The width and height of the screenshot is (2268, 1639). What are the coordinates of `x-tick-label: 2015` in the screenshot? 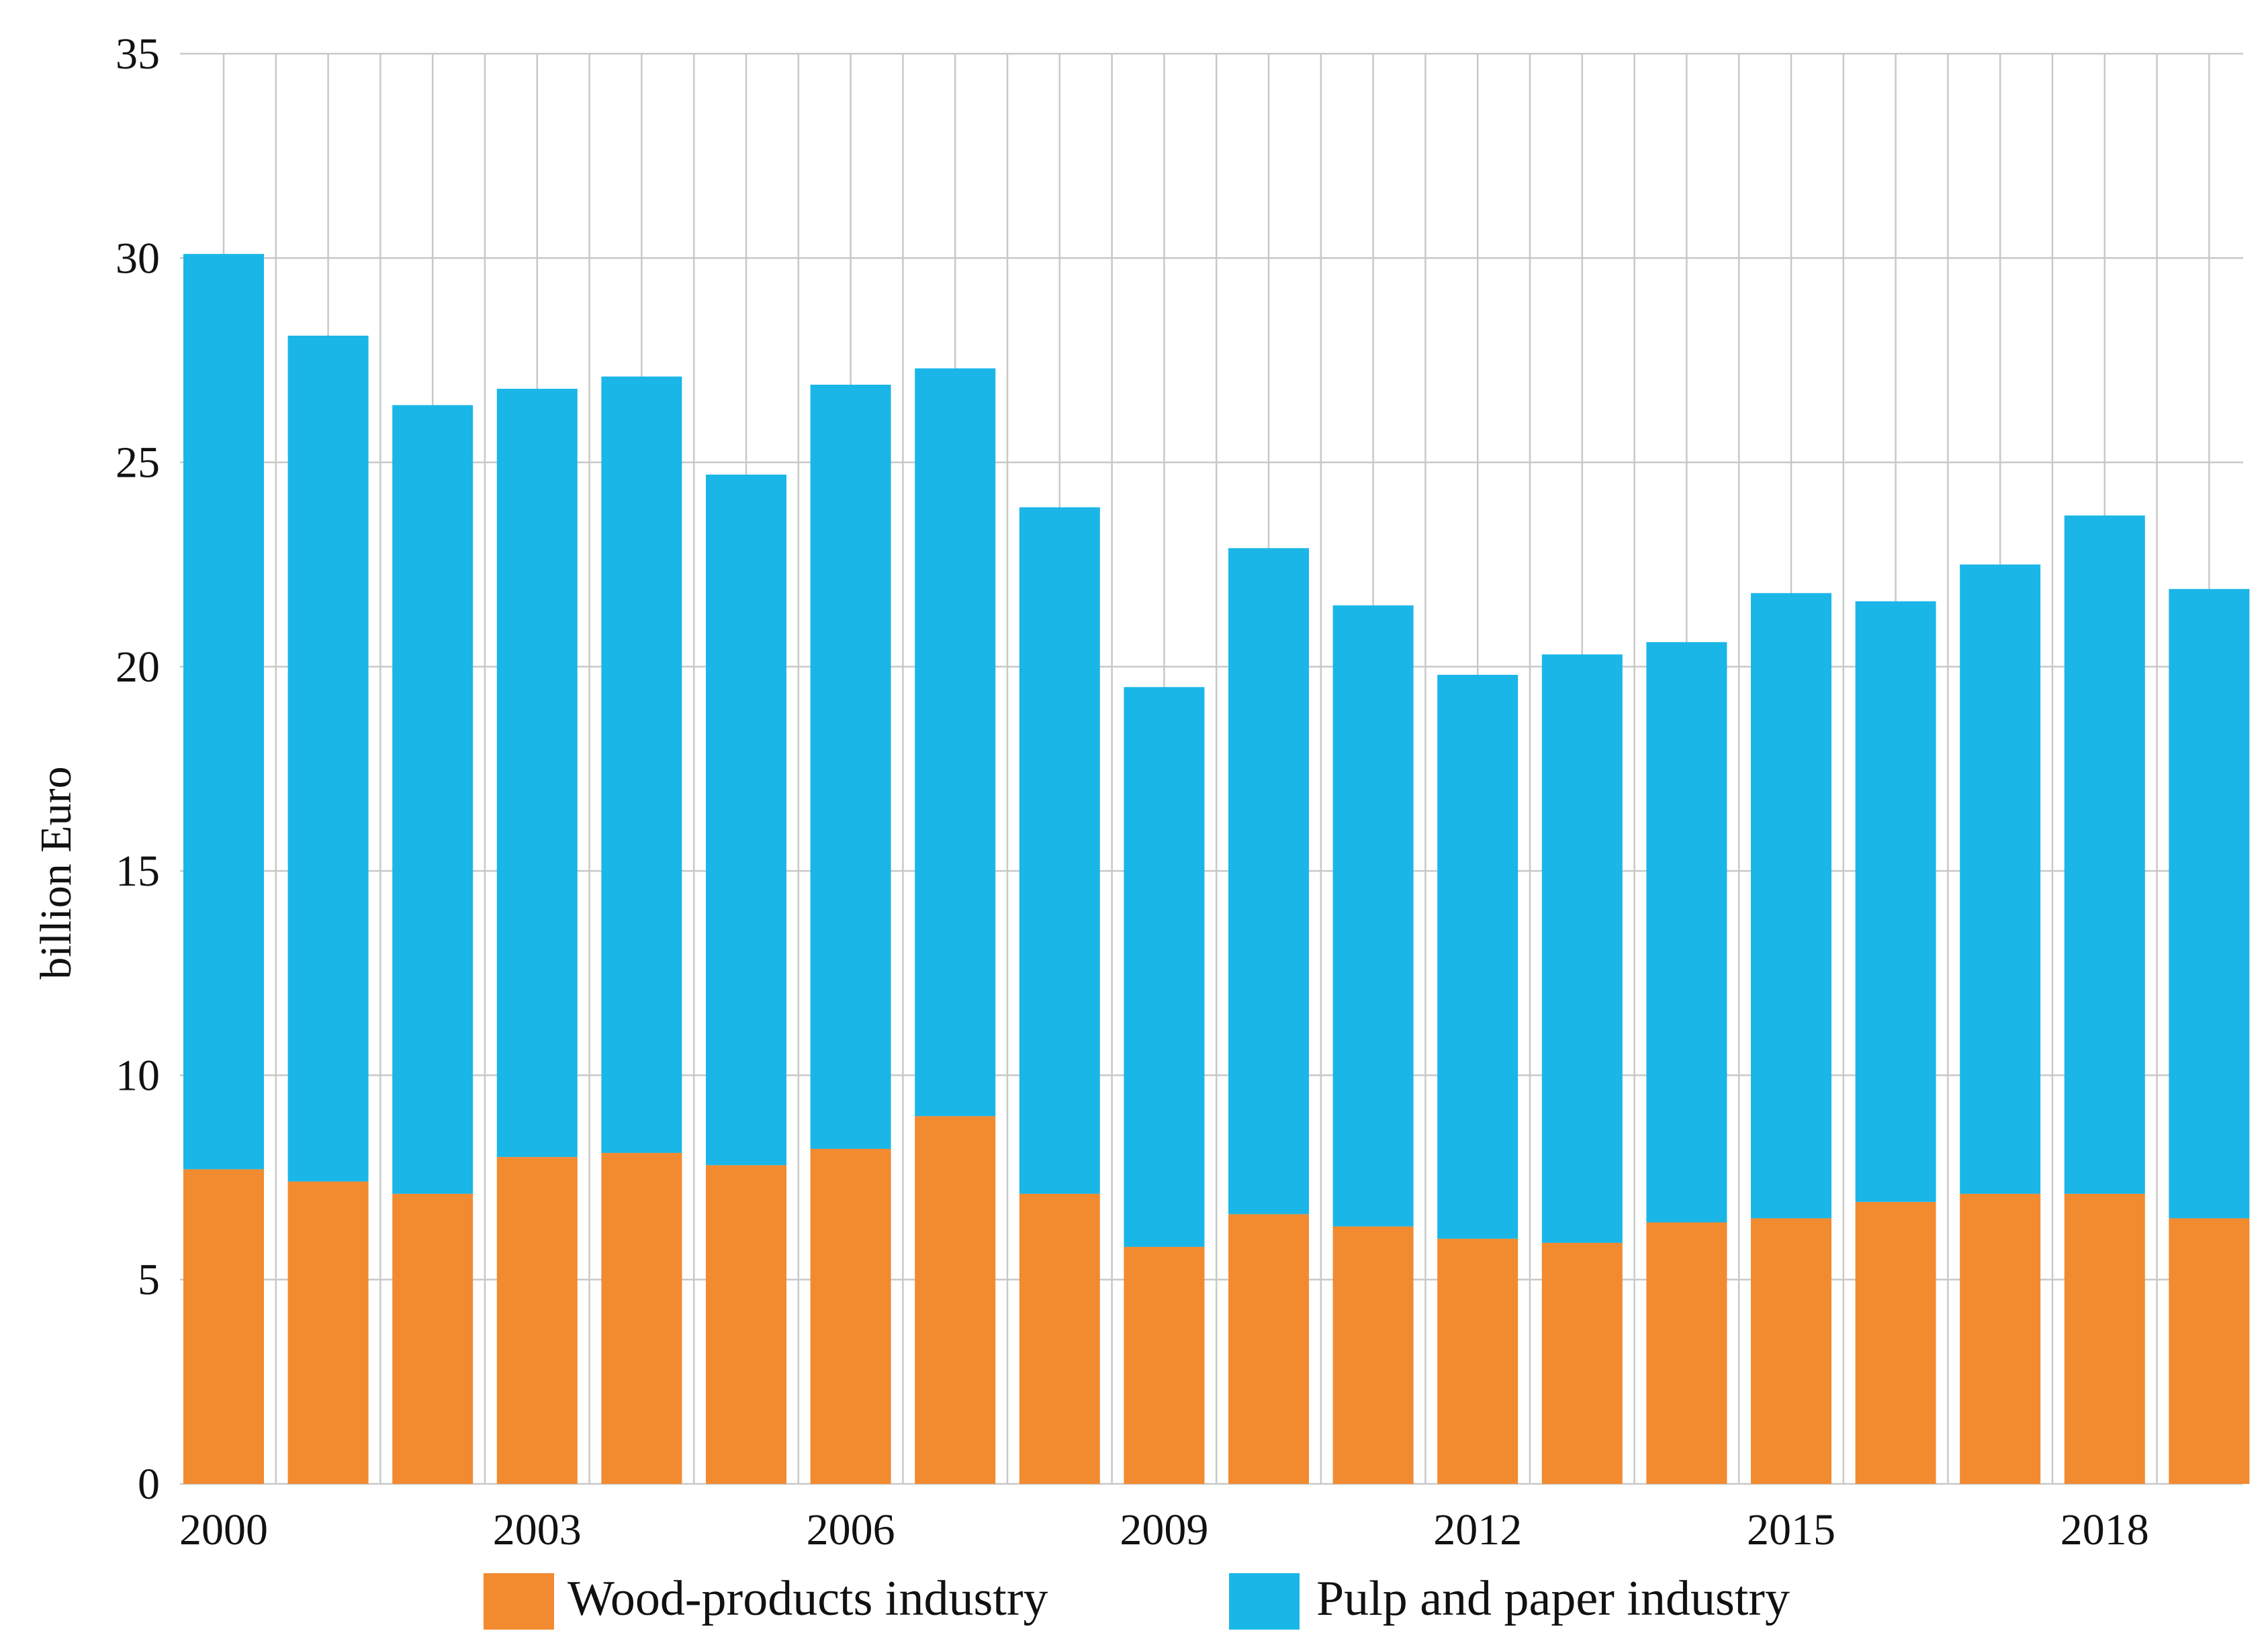 It's located at (1791, 1529).